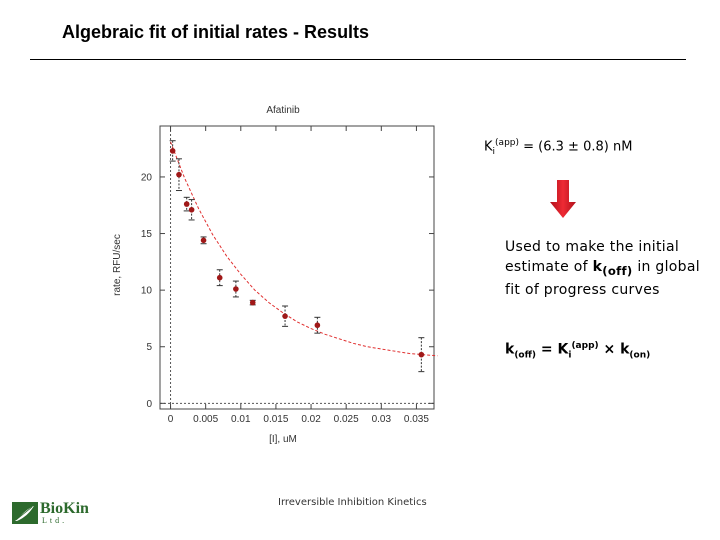 This screenshot has height=540, width=720. What do you see at coordinates (507, 143) in the screenshot?
I see `ki-superscript: (app)` at bounding box center [507, 143].